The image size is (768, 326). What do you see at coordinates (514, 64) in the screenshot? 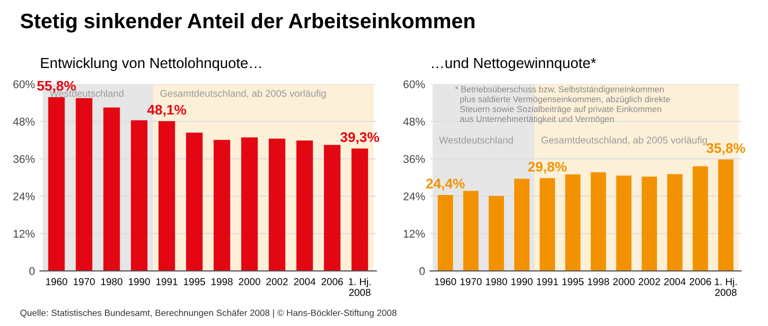
I see `chart-subtitle: …und Nettogewinnquote*` at bounding box center [514, 64].